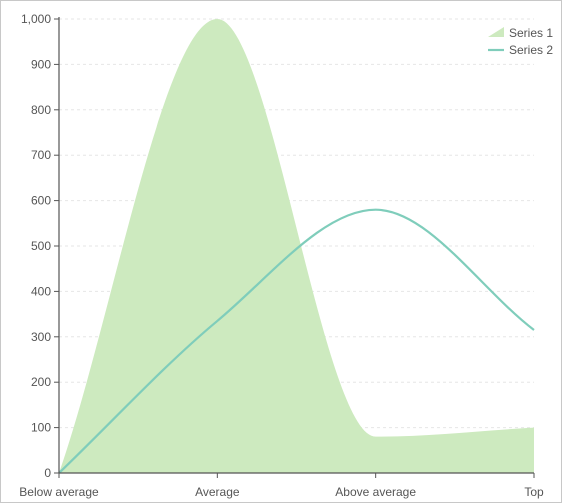 This screenshot has width=562, height=504. I want to click on legend-swatch-area, so click(496, 32).